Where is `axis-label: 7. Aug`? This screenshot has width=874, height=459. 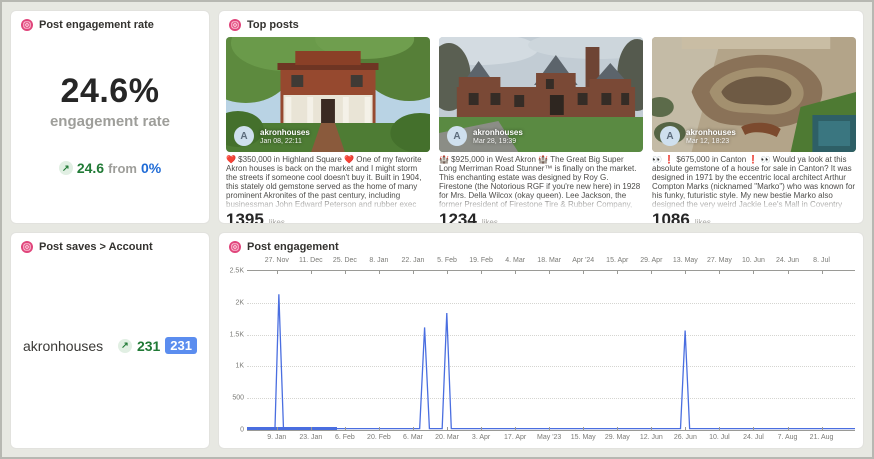 axis-label: 7. Aug is located at coordinates (787, 437).